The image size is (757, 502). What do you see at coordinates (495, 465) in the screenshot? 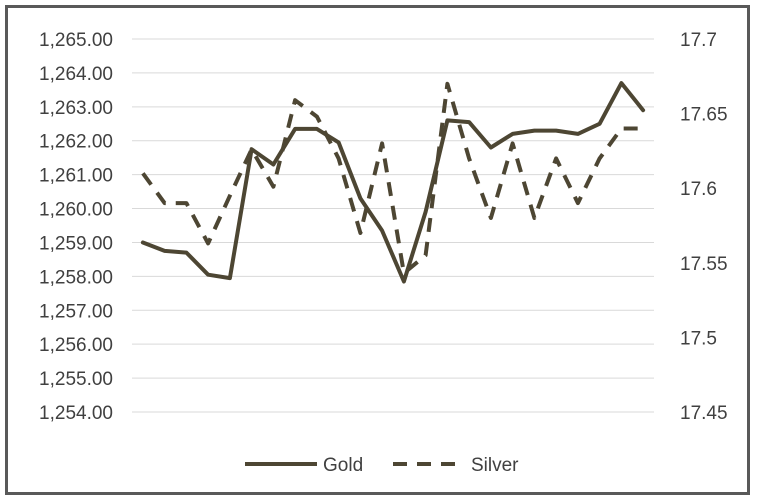
I see `legend-label-silver: Silver` at bounding box center [495, 465].